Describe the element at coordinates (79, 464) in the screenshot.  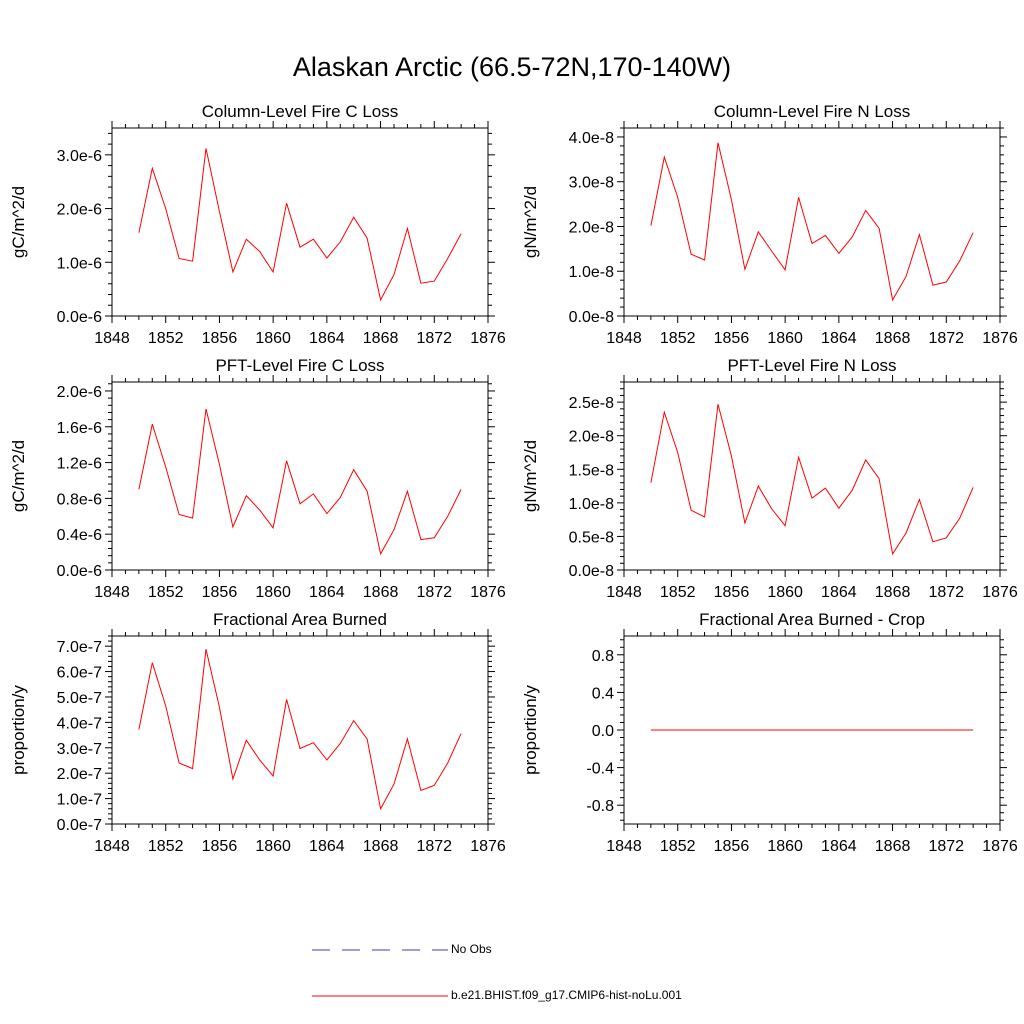
I see `y-tick-label: 1.2e-6` at that location.